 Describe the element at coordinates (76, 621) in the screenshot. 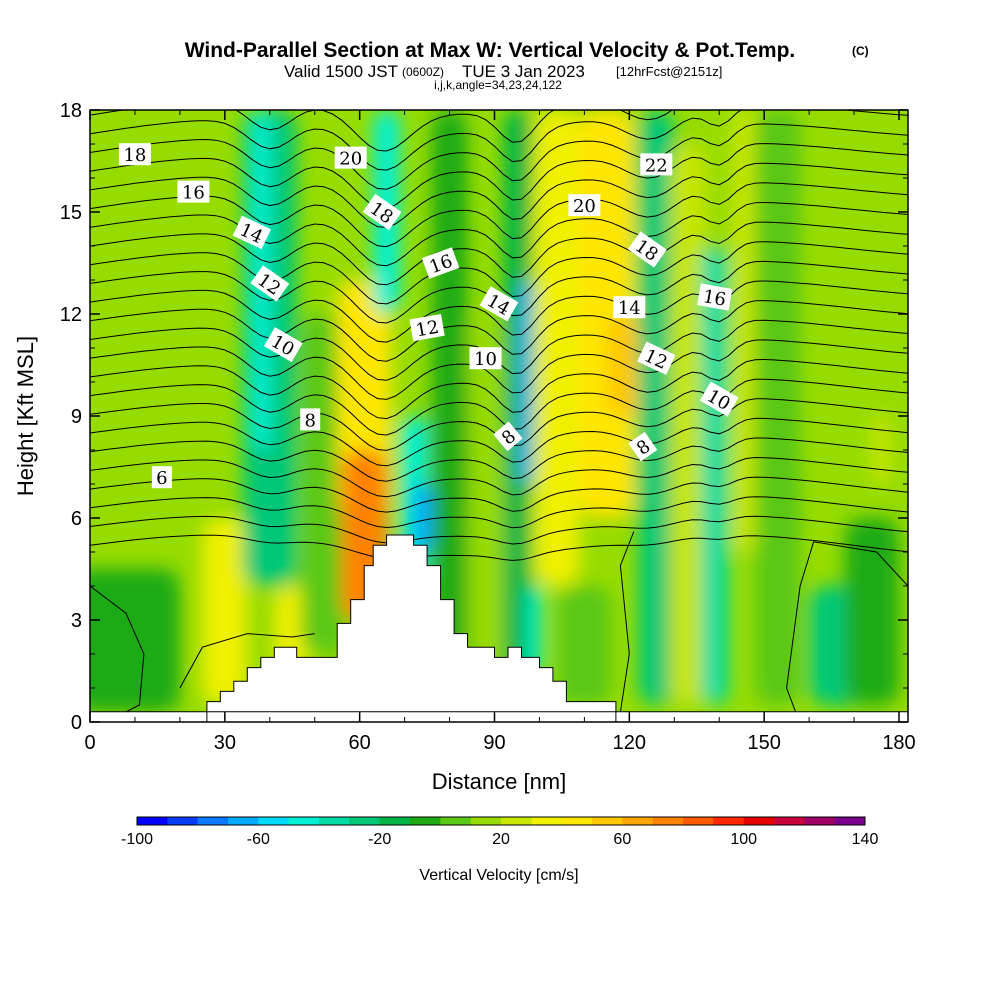

I see `y-tick-label: 3` at that location.